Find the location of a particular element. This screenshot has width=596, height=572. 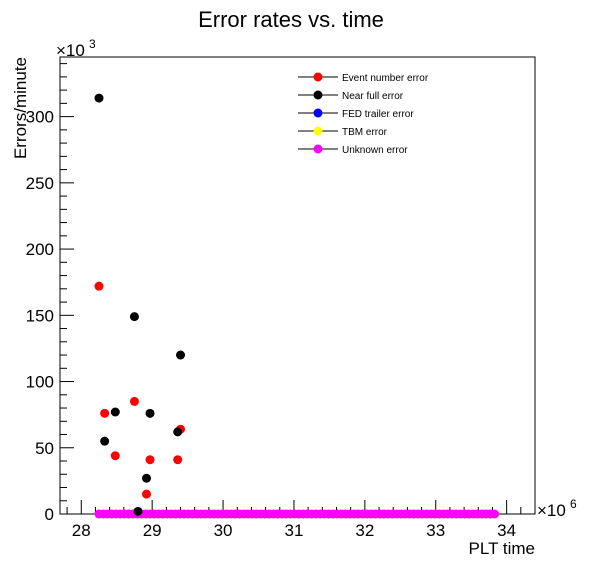

x-tick-label: 34 is located at coordinates (506, 530).